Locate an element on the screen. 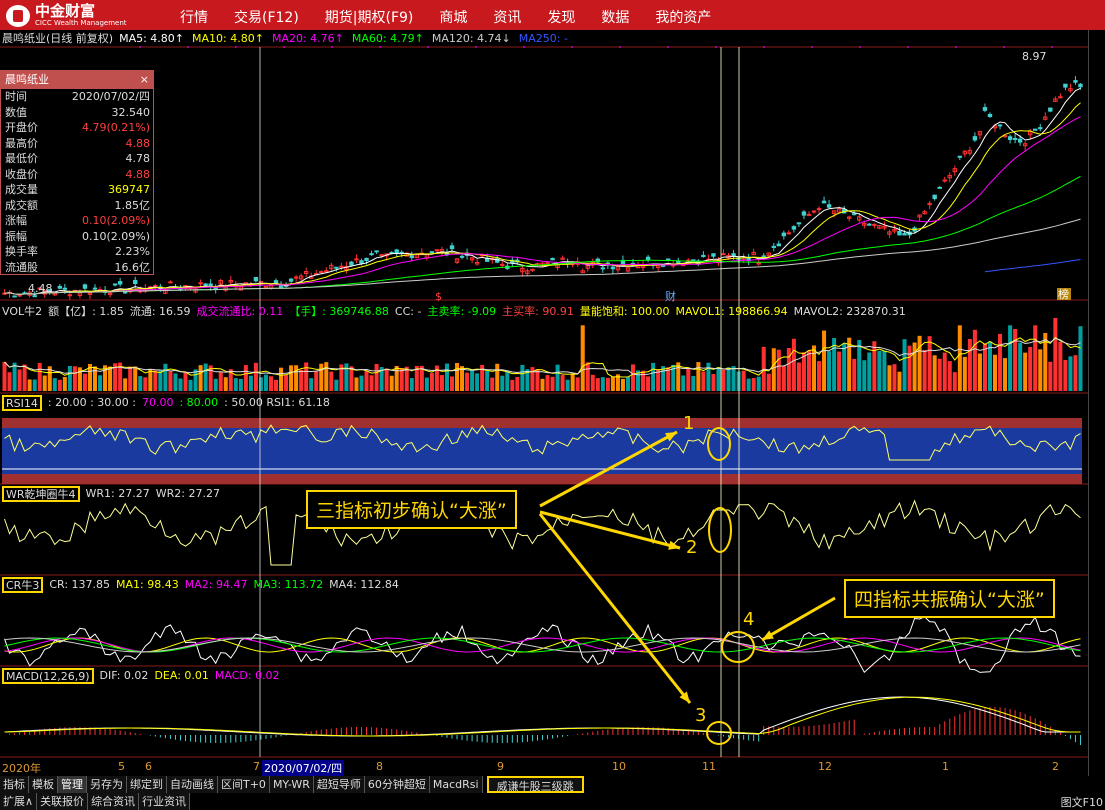 This screenshot has height=810, width=1105. menu-item-7: 我的资产 is located at coordinates (683, 18).